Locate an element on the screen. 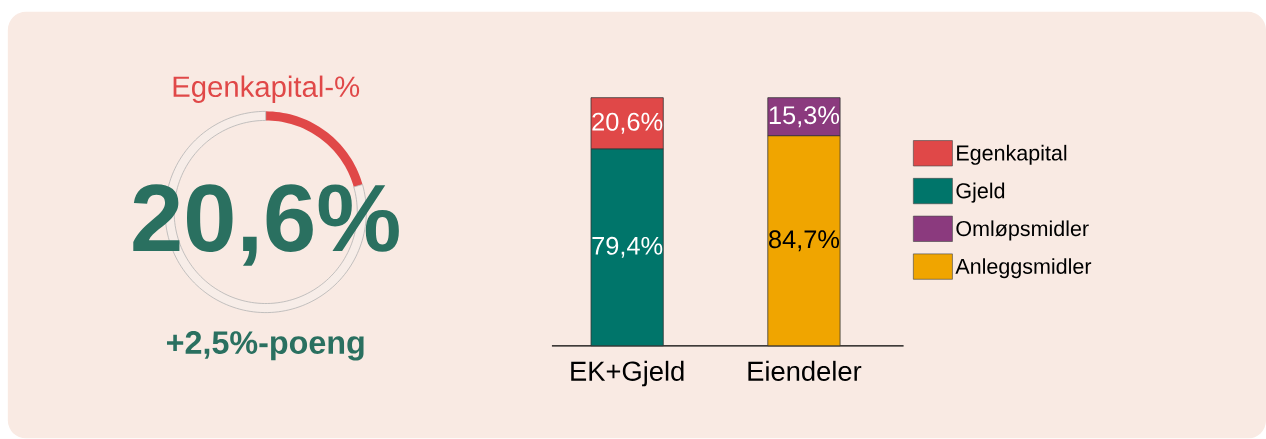  data-label: 84,7% is located at coordinates (804, 241).